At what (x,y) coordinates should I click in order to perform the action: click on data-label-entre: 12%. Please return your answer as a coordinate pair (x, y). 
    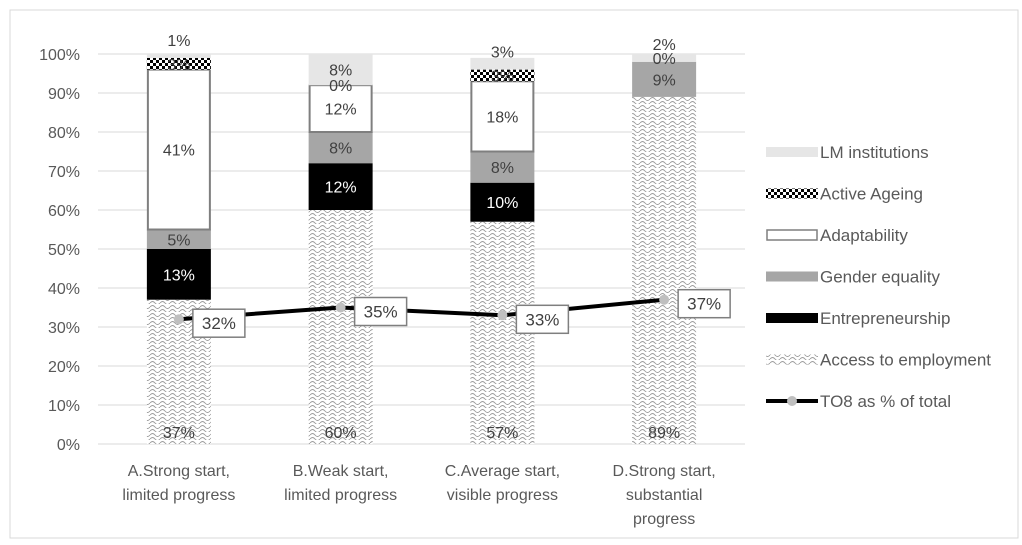
    Looking at the image, I should click on (341, 188).